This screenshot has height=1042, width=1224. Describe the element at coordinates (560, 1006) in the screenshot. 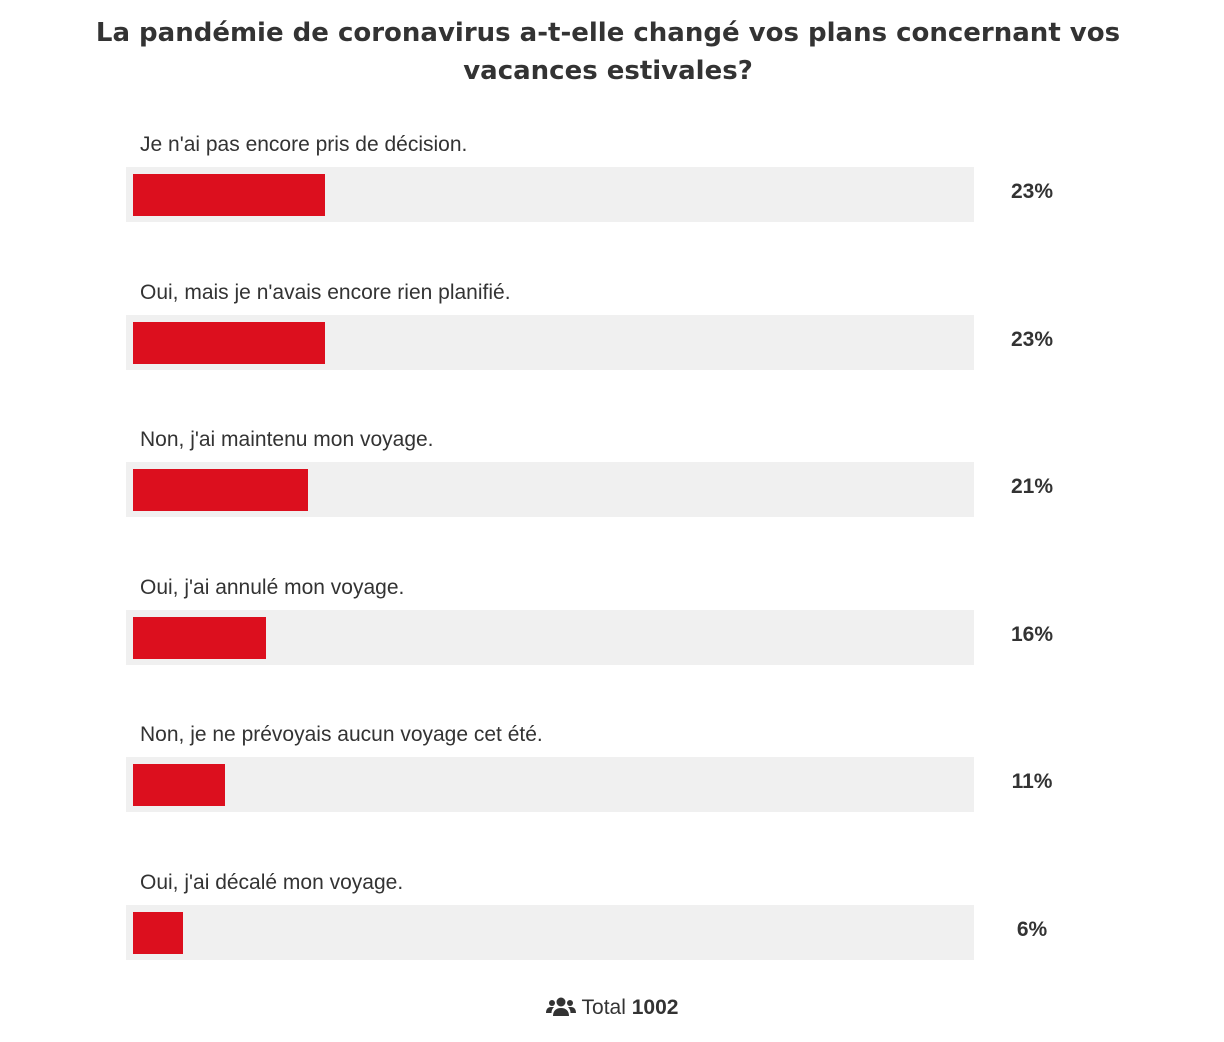

I see `users-icon` at that location.